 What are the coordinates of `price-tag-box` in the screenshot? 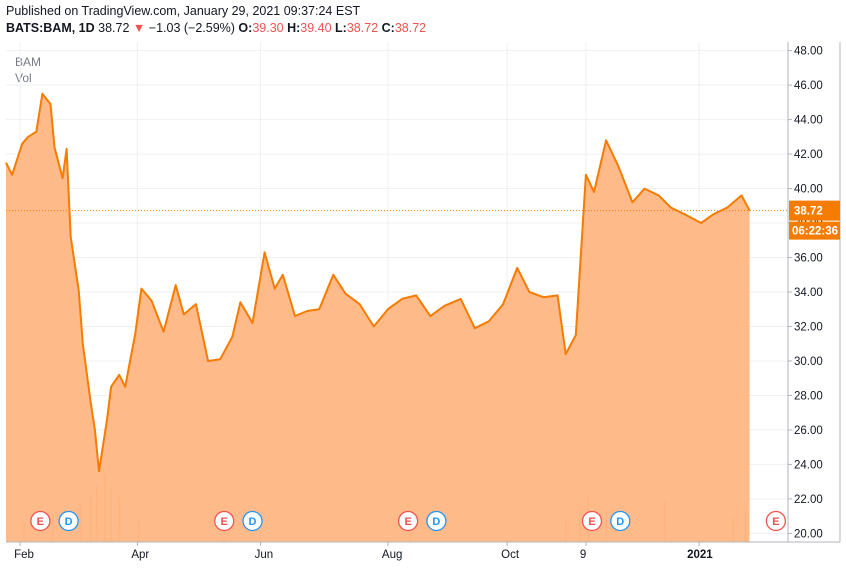 It's located at (814, 210).